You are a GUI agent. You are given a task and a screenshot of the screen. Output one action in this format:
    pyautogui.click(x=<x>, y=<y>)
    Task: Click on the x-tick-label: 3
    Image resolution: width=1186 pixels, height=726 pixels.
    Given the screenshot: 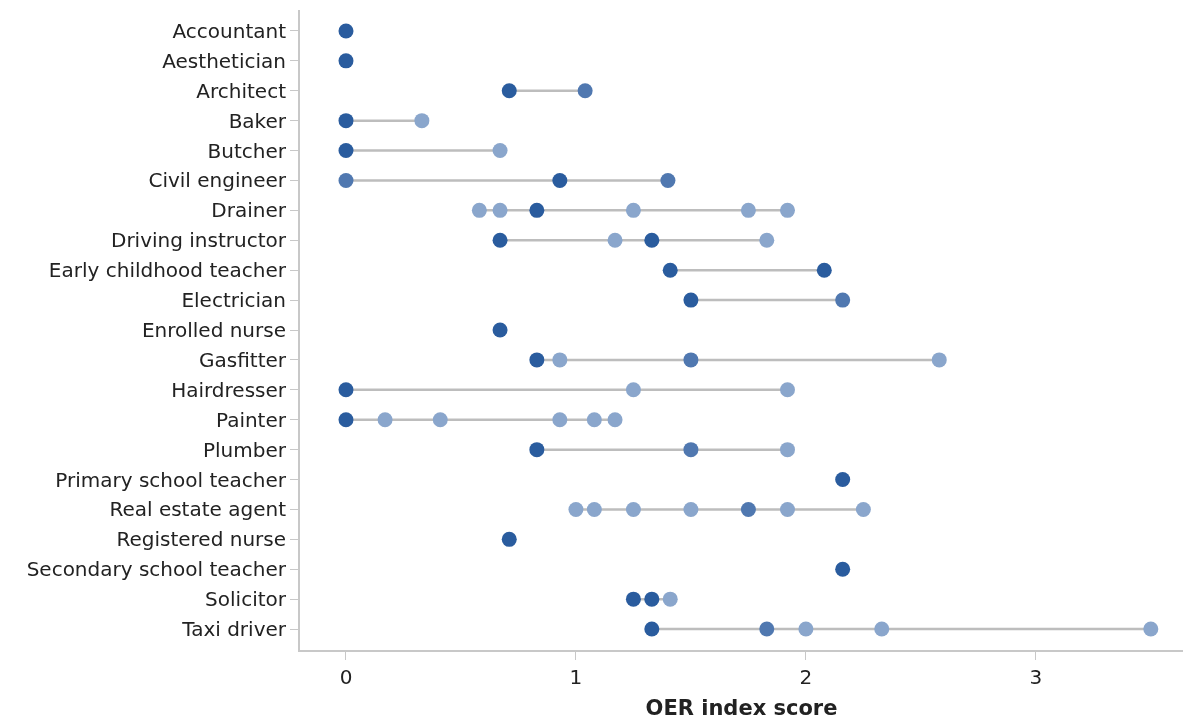 What is the action you would take?
    pyautogui.click(x=1036, y=677)
    